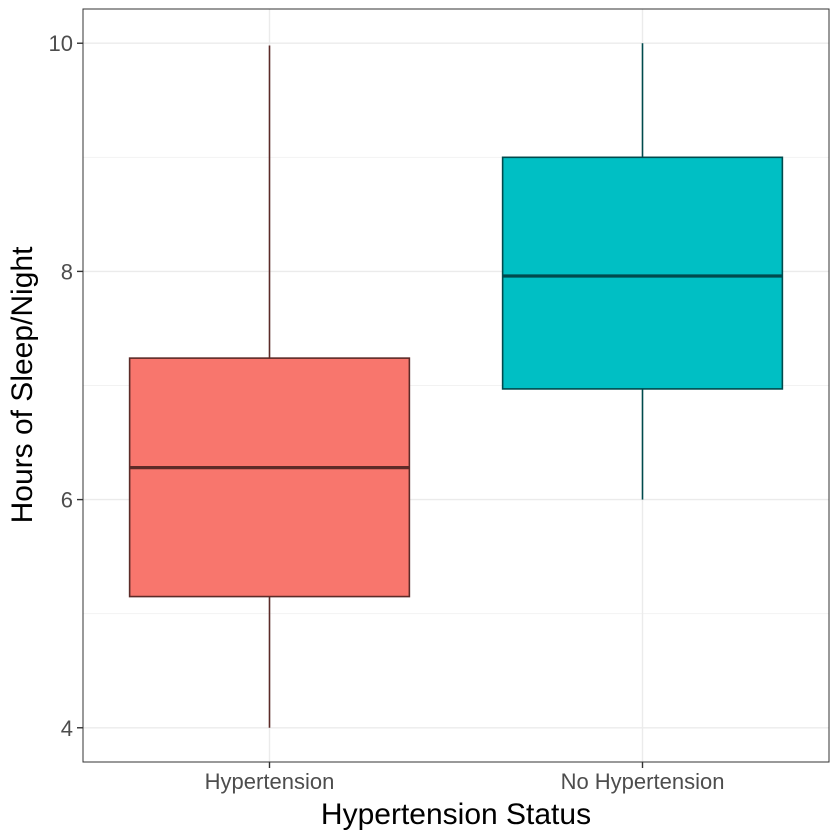 This screenshot has width=840, height=840. What do you see at coordinates (22, 384) in the screenshot?
I see `y-axis-title: Hours of Sleep/Night` at bounding box center [22, 384].